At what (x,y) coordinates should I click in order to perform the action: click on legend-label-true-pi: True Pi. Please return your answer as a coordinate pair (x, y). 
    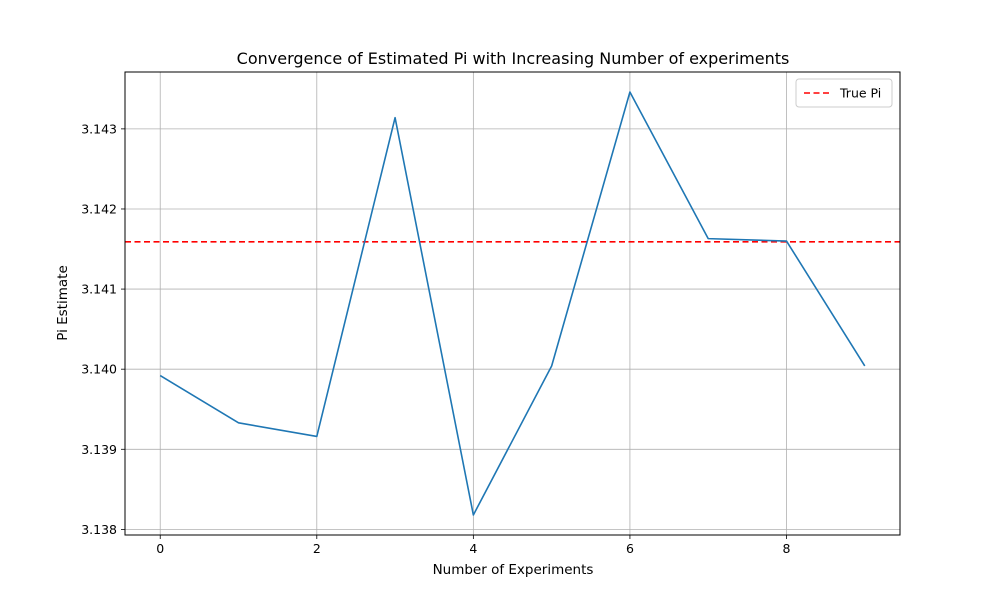
    Looking at the image, I should click on (860, 93).